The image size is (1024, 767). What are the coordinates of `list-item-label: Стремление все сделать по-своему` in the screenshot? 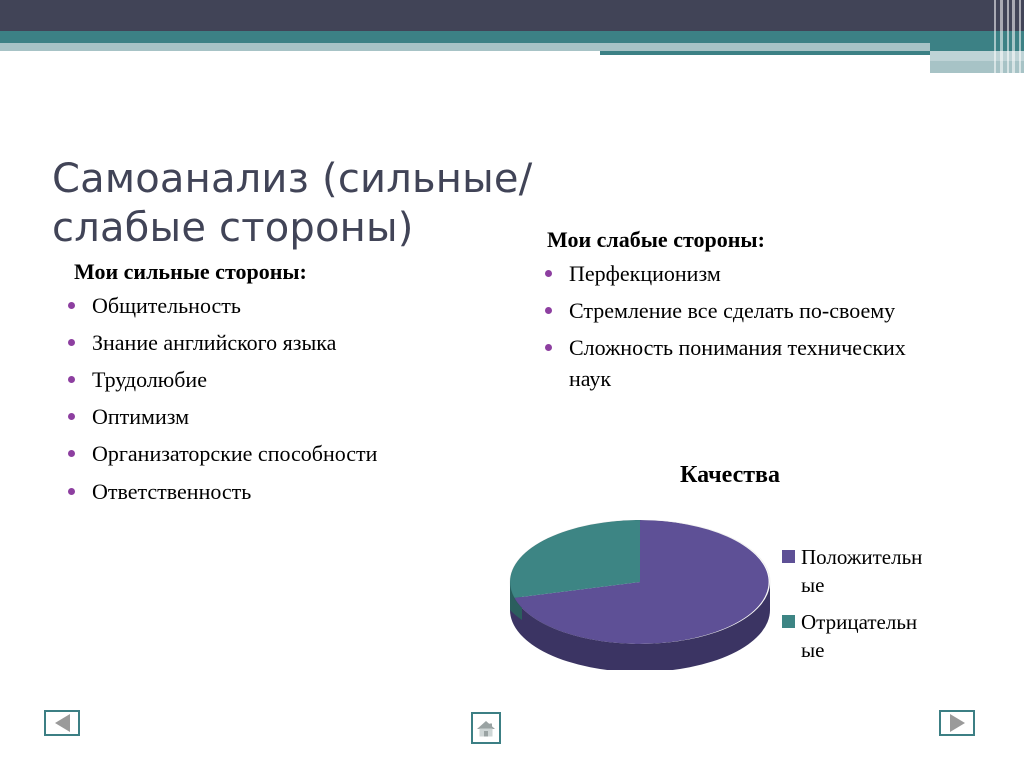 It's located at (732, 310).